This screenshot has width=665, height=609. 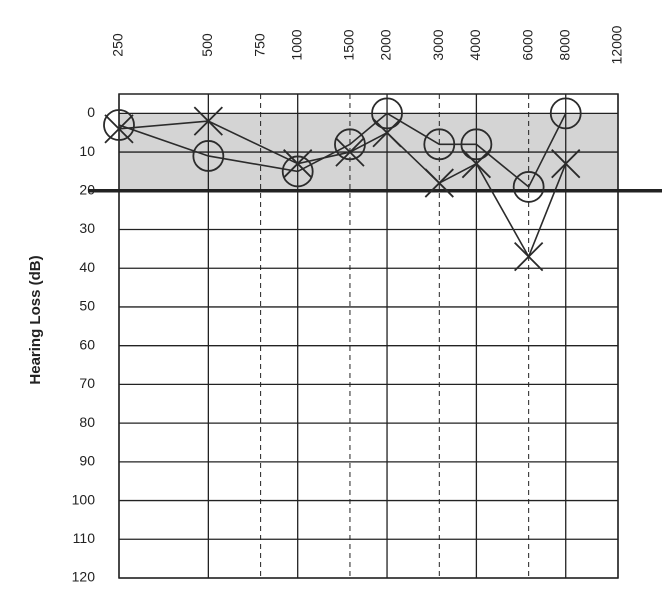 I want to click on x-tick-label: 500, so click(x=207, y=45).